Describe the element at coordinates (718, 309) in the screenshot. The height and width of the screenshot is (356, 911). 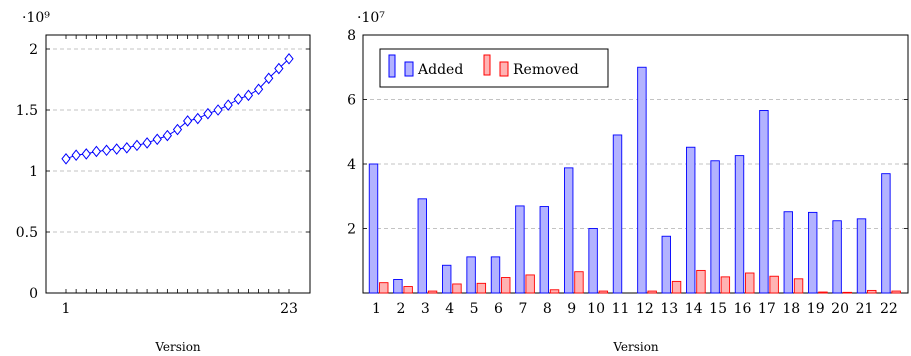
I see `right-x-tick-label: 15` at that location.